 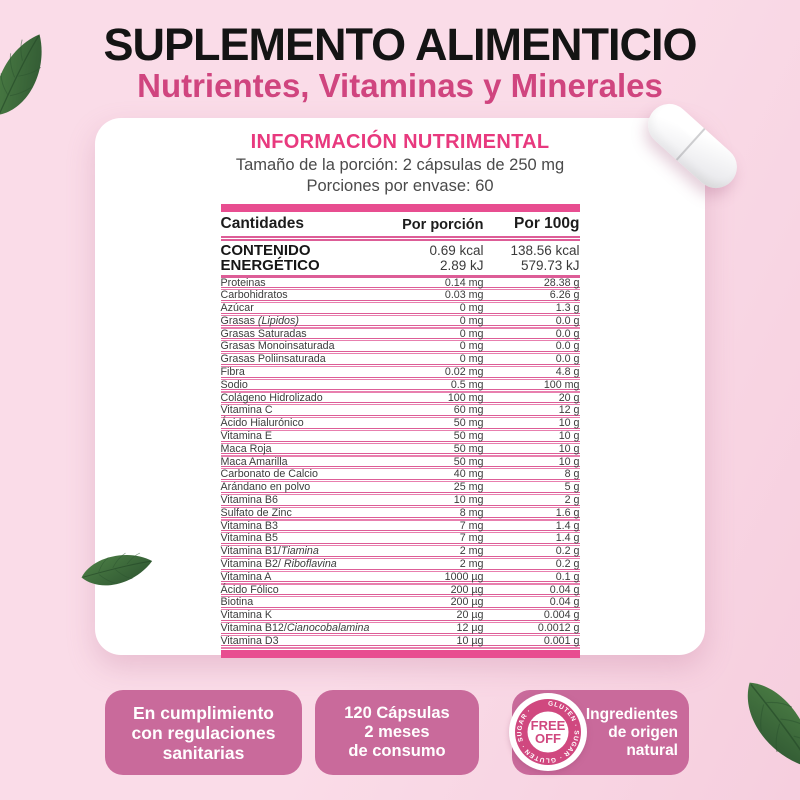 I want to click on nutrient-per-100g: 1.3 g, so click(x=567, y=308).